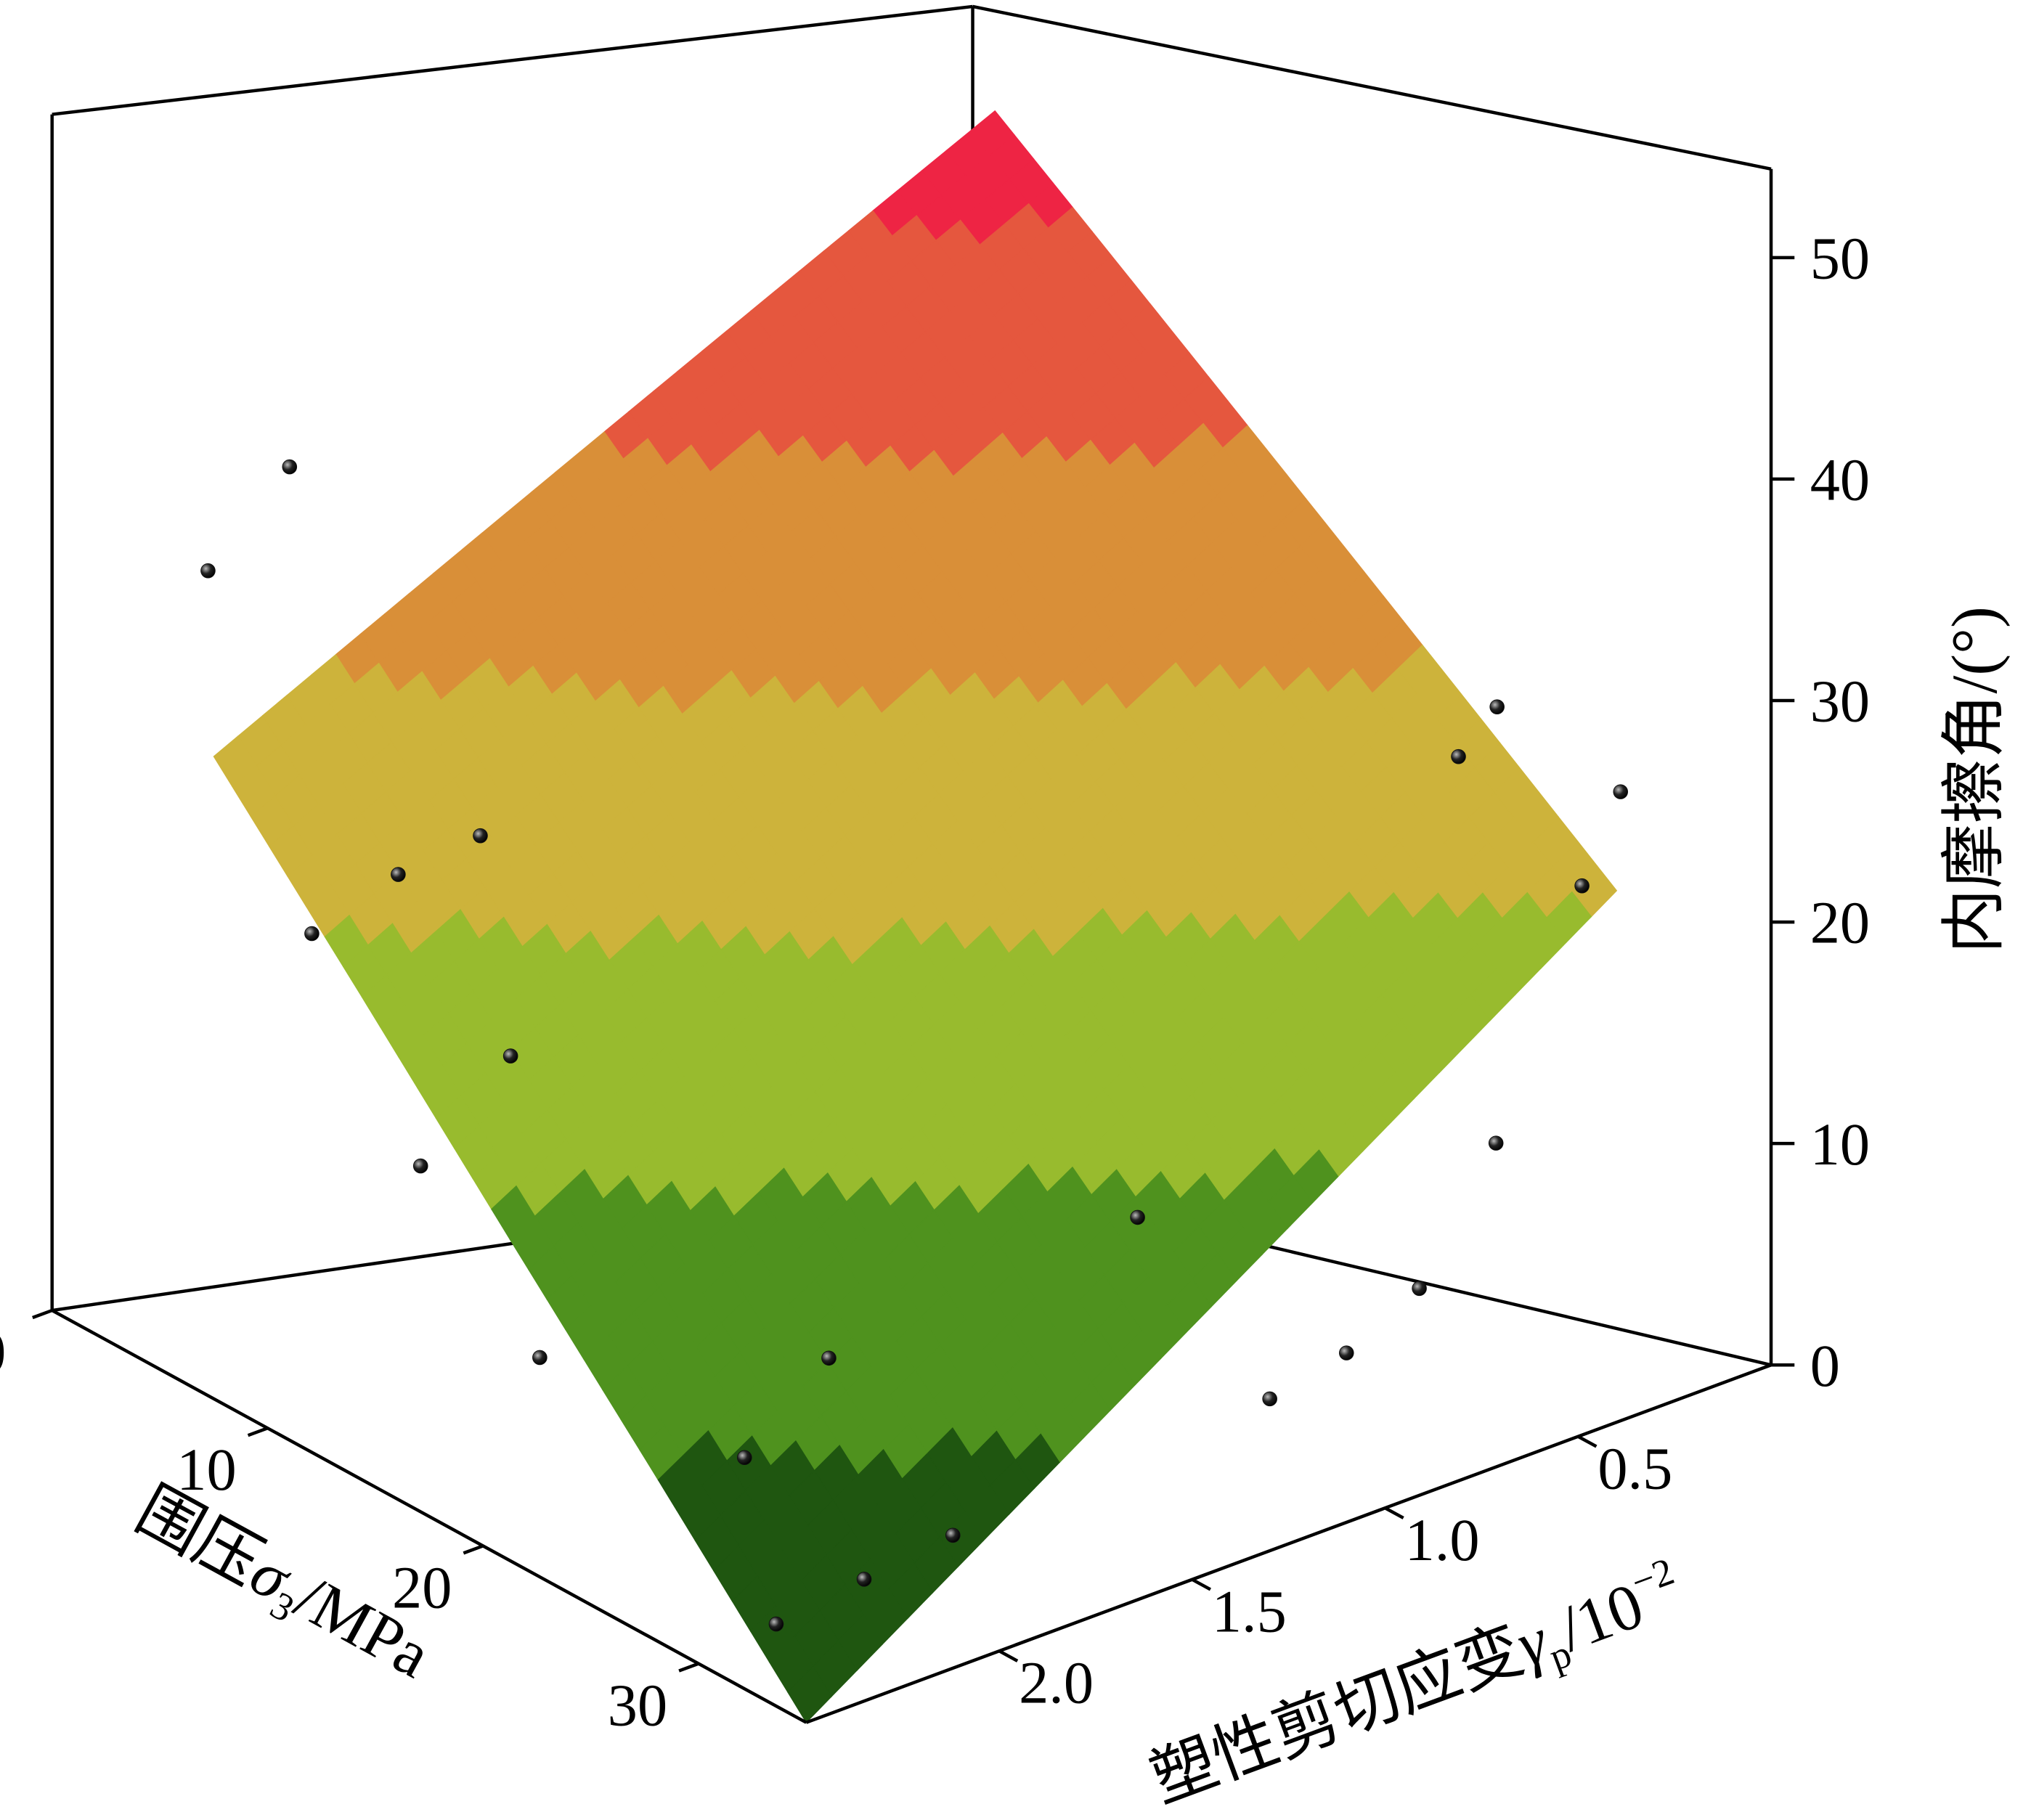  I want to click on z-tick-label: 50, so click(1840, 258).